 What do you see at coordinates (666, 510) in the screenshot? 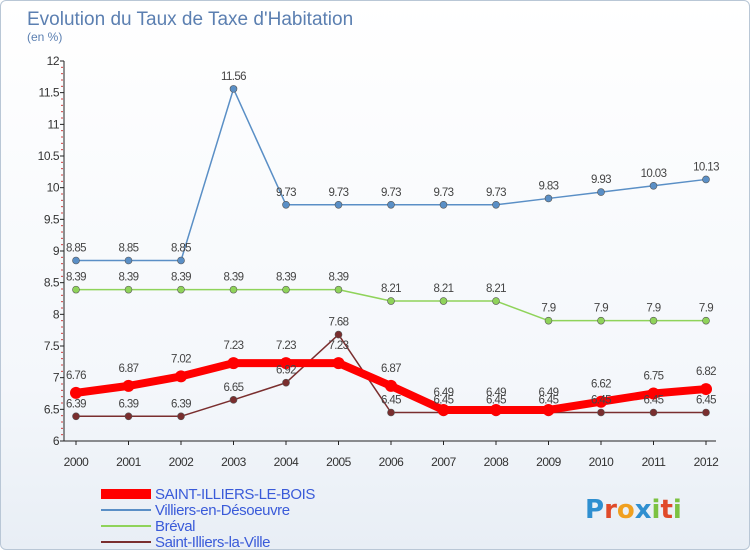
I see `logo-letter: t` at bounding box center [666, 510].